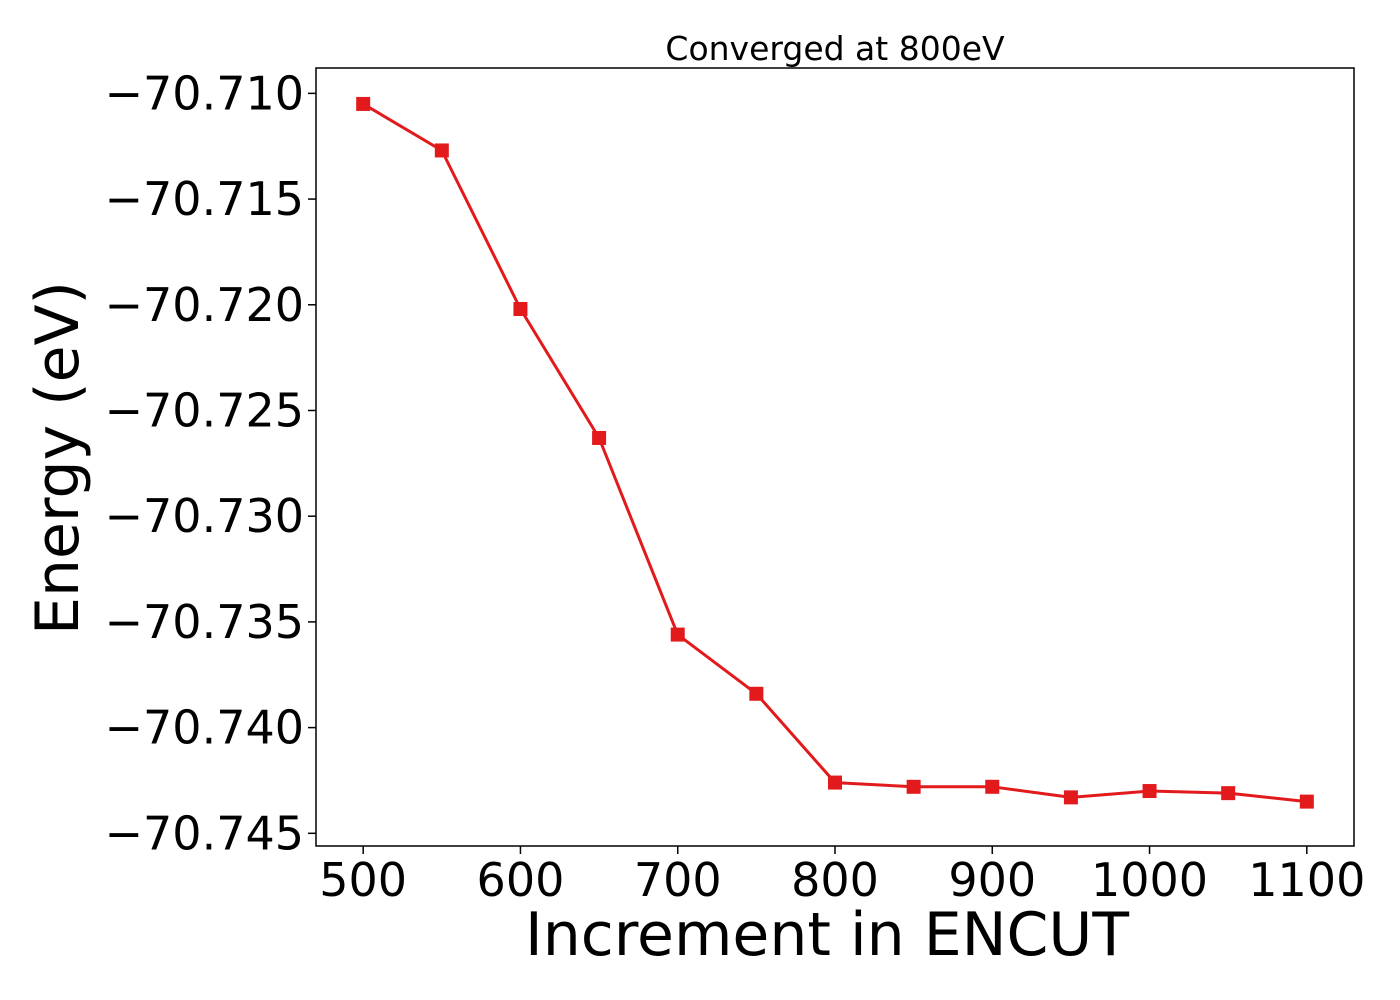 The height and width of the screenshot is (1000, 1400). Describe the element at coordinates (363, 880) in the screenshot. I see `x-tick-label: 500` at that location.